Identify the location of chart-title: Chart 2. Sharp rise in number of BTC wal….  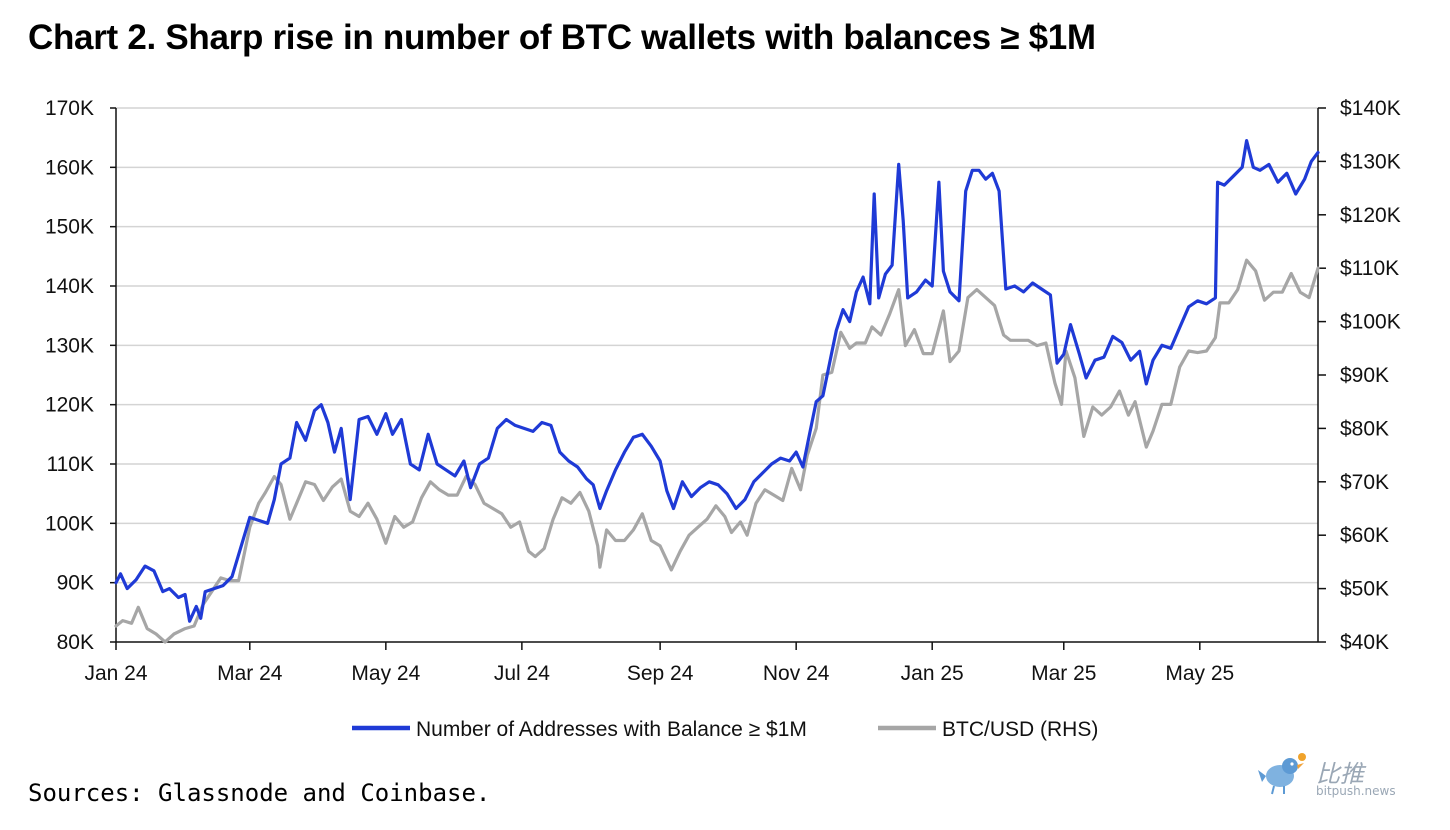
(562, 37).